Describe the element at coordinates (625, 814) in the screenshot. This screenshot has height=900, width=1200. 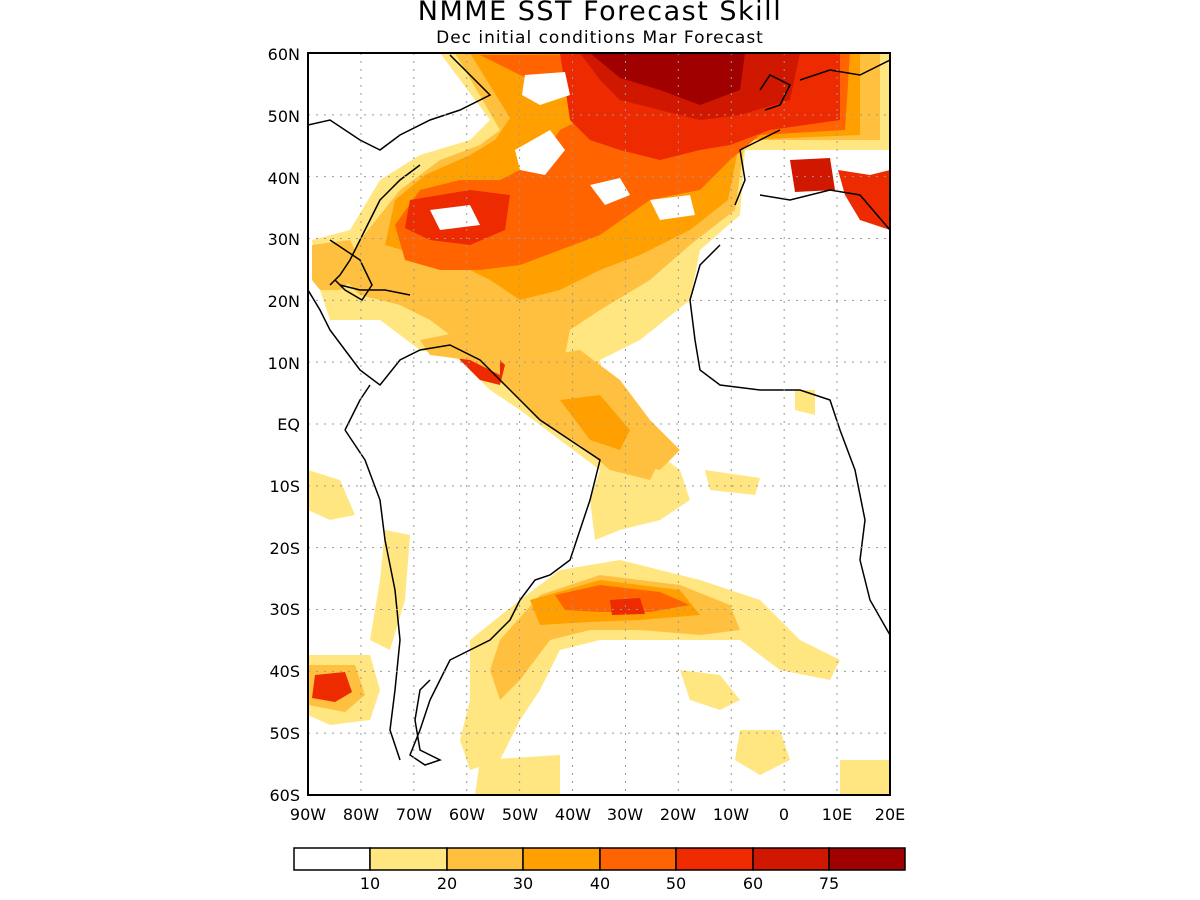
I see `lon-tick-label: 30W` at that location.